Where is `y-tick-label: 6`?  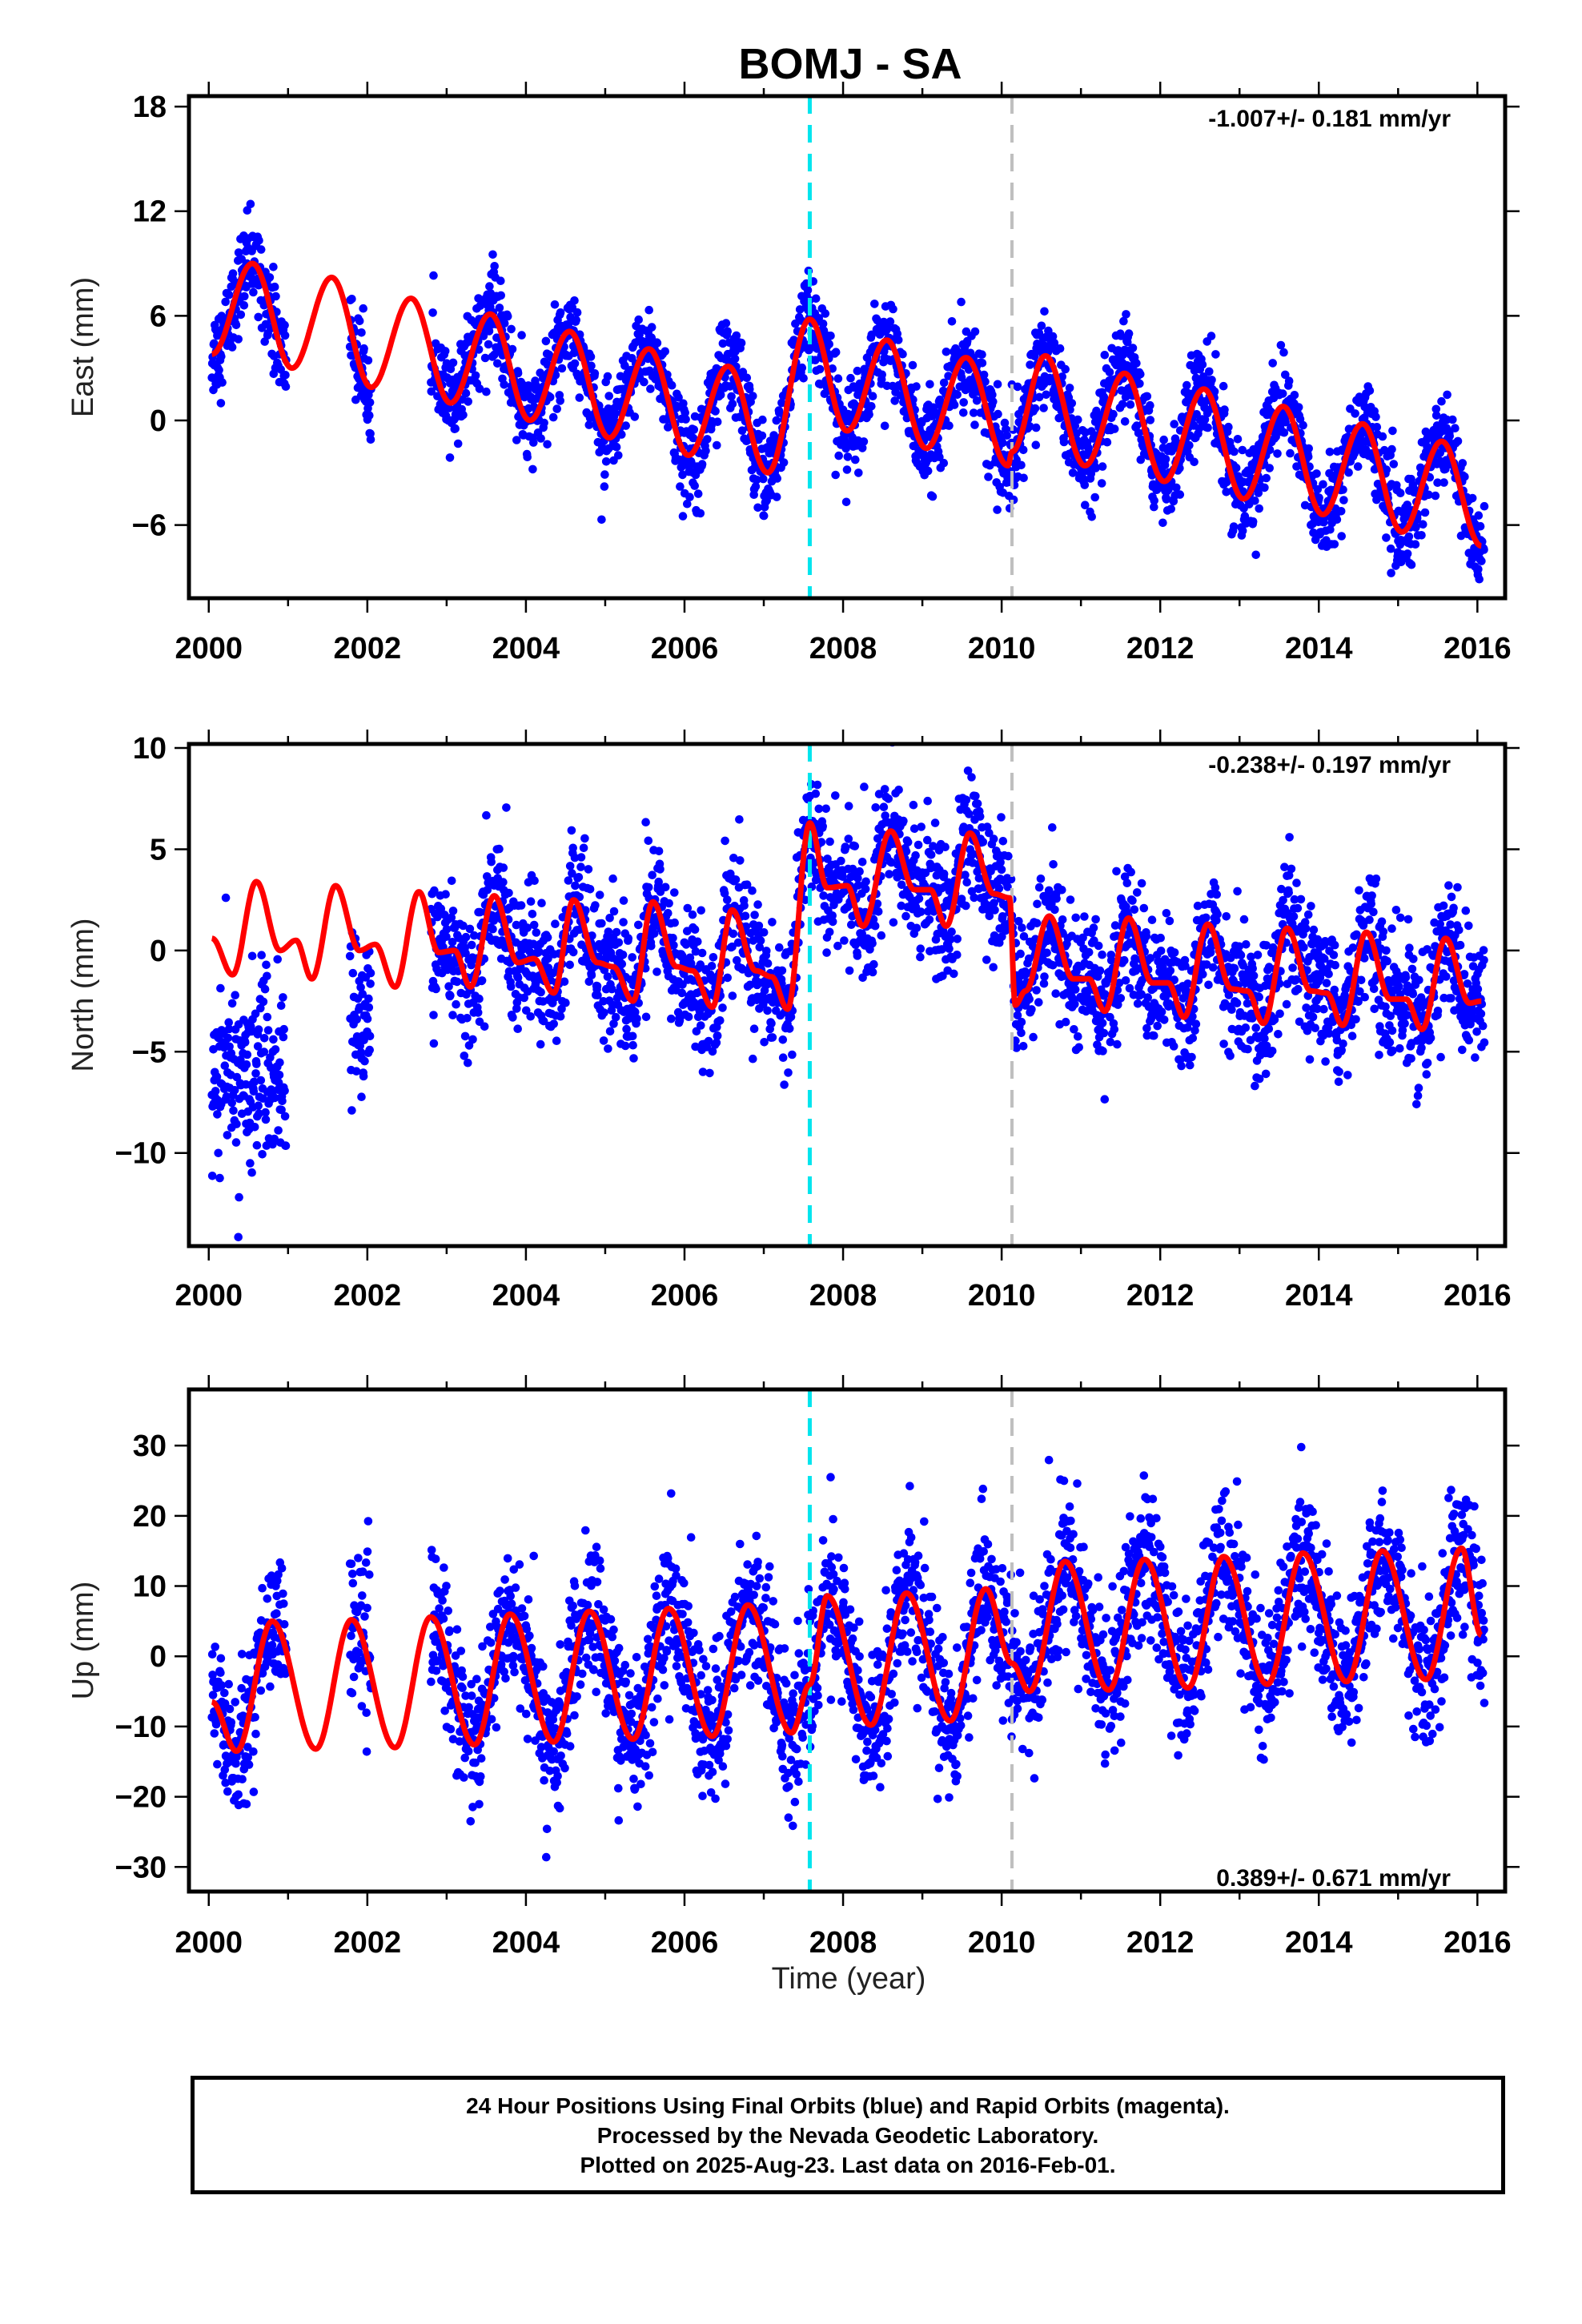 y-tick-label: 6 is located at coordinates (158, 316).